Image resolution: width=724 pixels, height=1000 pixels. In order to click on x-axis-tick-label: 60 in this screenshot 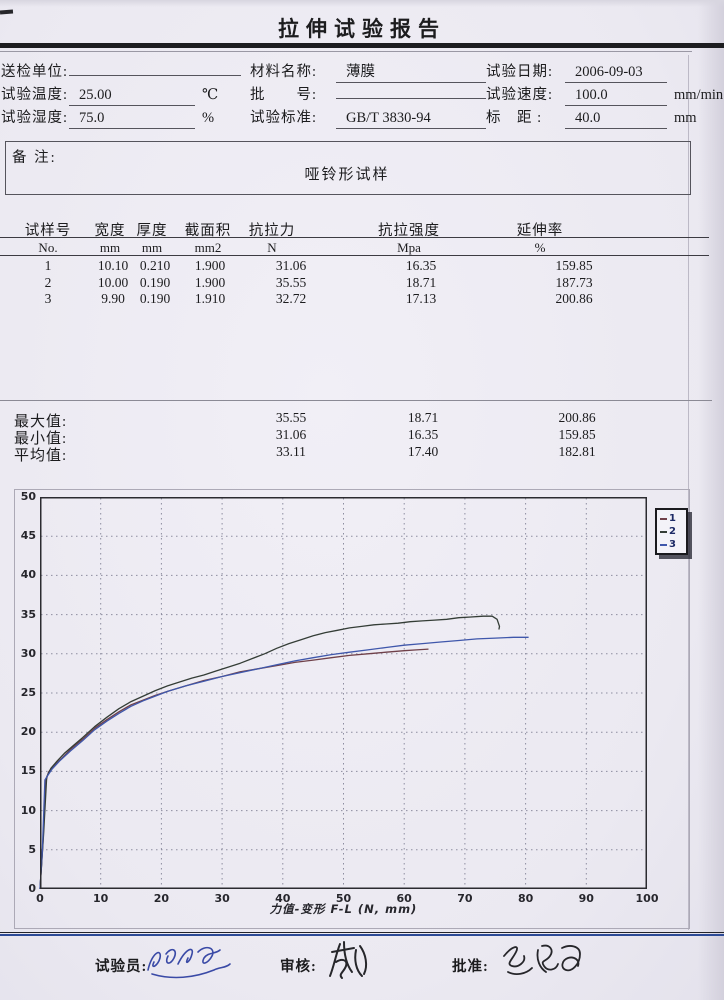, I will do `click(404, 898)`.